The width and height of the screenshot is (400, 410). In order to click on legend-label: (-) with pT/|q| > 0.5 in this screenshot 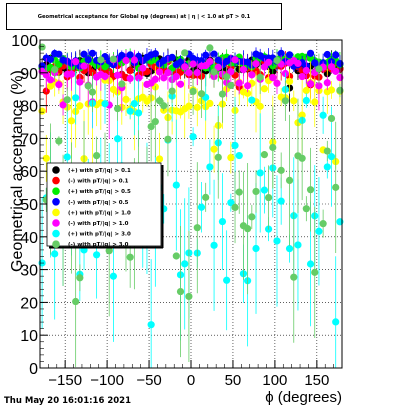, I will do `click(98, 203)`.